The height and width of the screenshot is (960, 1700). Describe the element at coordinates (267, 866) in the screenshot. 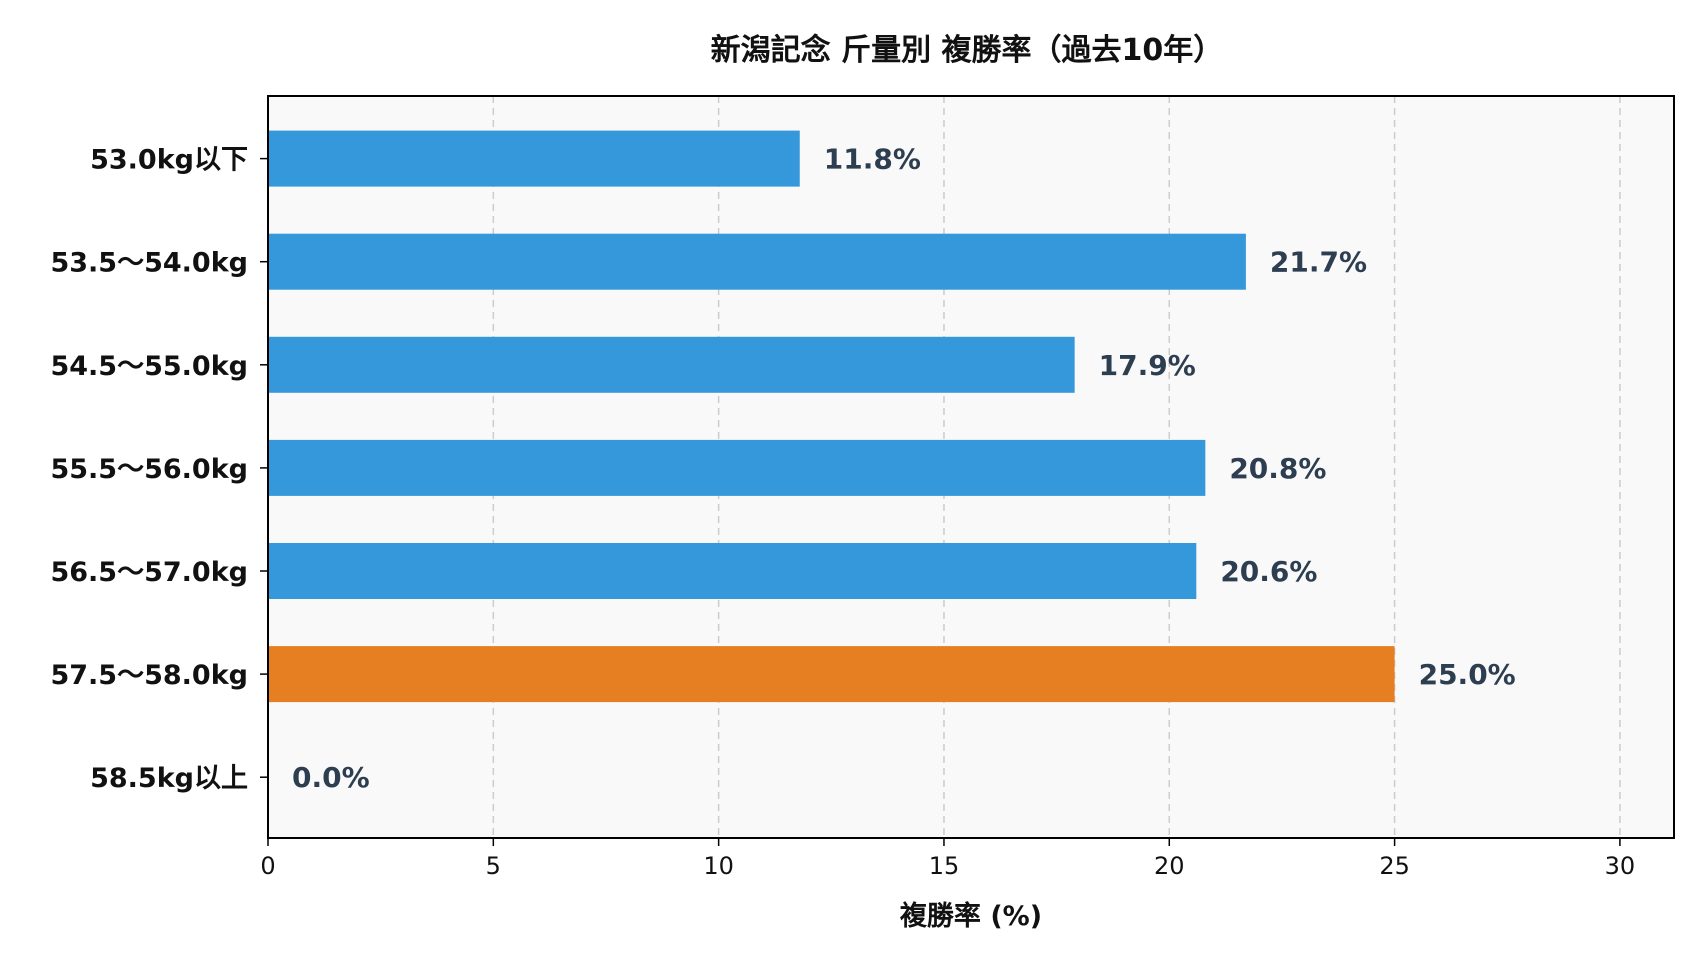

I see `x-tick-label: 0` at that location.